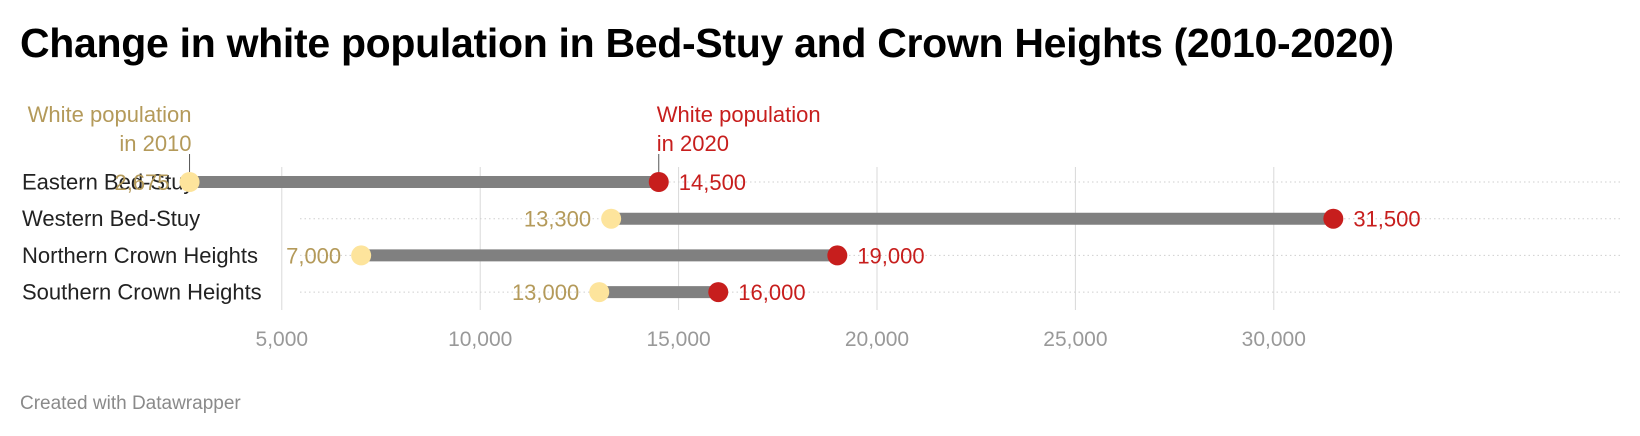  Describe the element at coordinates (140, 255) in the screenshot. I see `category-label: Northern Crown Heights` at that location.